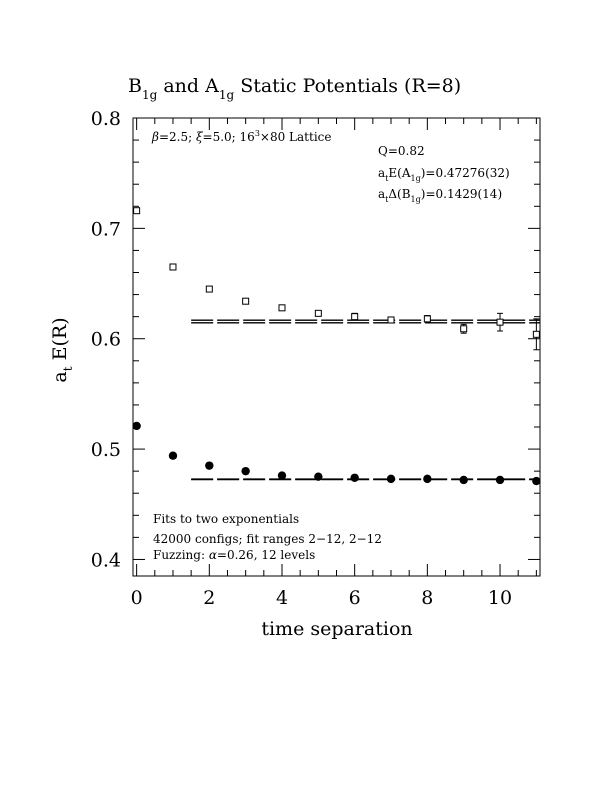 The image size is (612, 792). Describe the element at coordinates (226, 519) in the screenshot. I see `fits-note: Fits to two exponentials` at that location.